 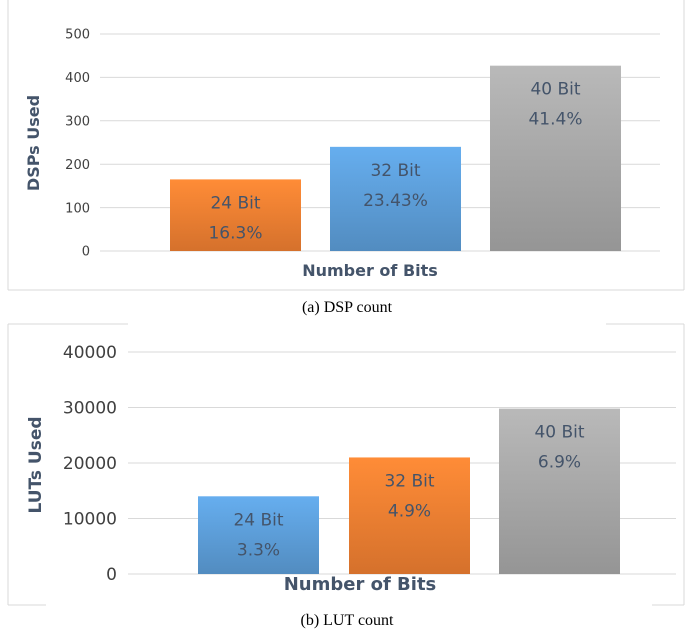 I want to click on chart-b-xlabel: Number of Bits, so click(x=360, y=584).